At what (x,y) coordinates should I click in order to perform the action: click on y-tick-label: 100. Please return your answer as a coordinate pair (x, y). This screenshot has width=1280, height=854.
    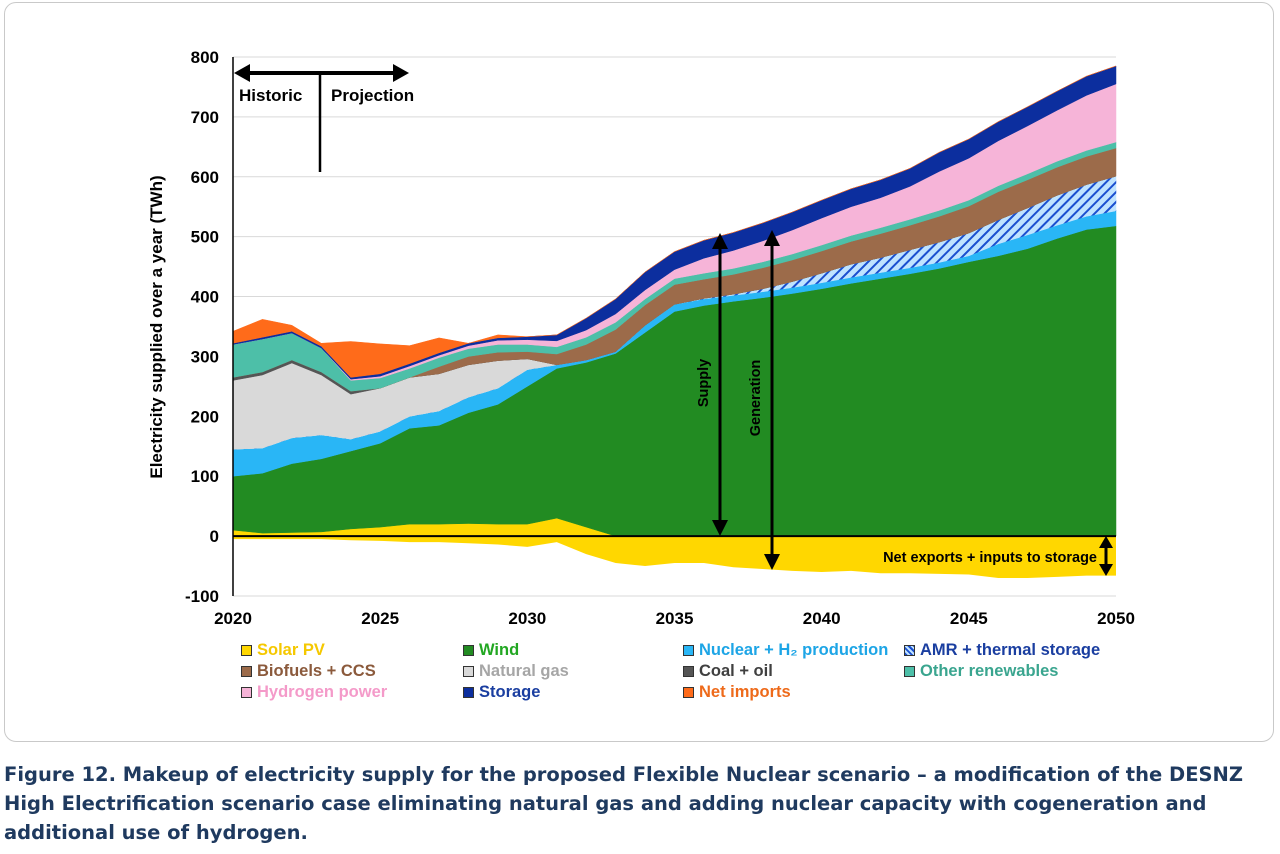
    Looking at the image, I should click on (205, 476).